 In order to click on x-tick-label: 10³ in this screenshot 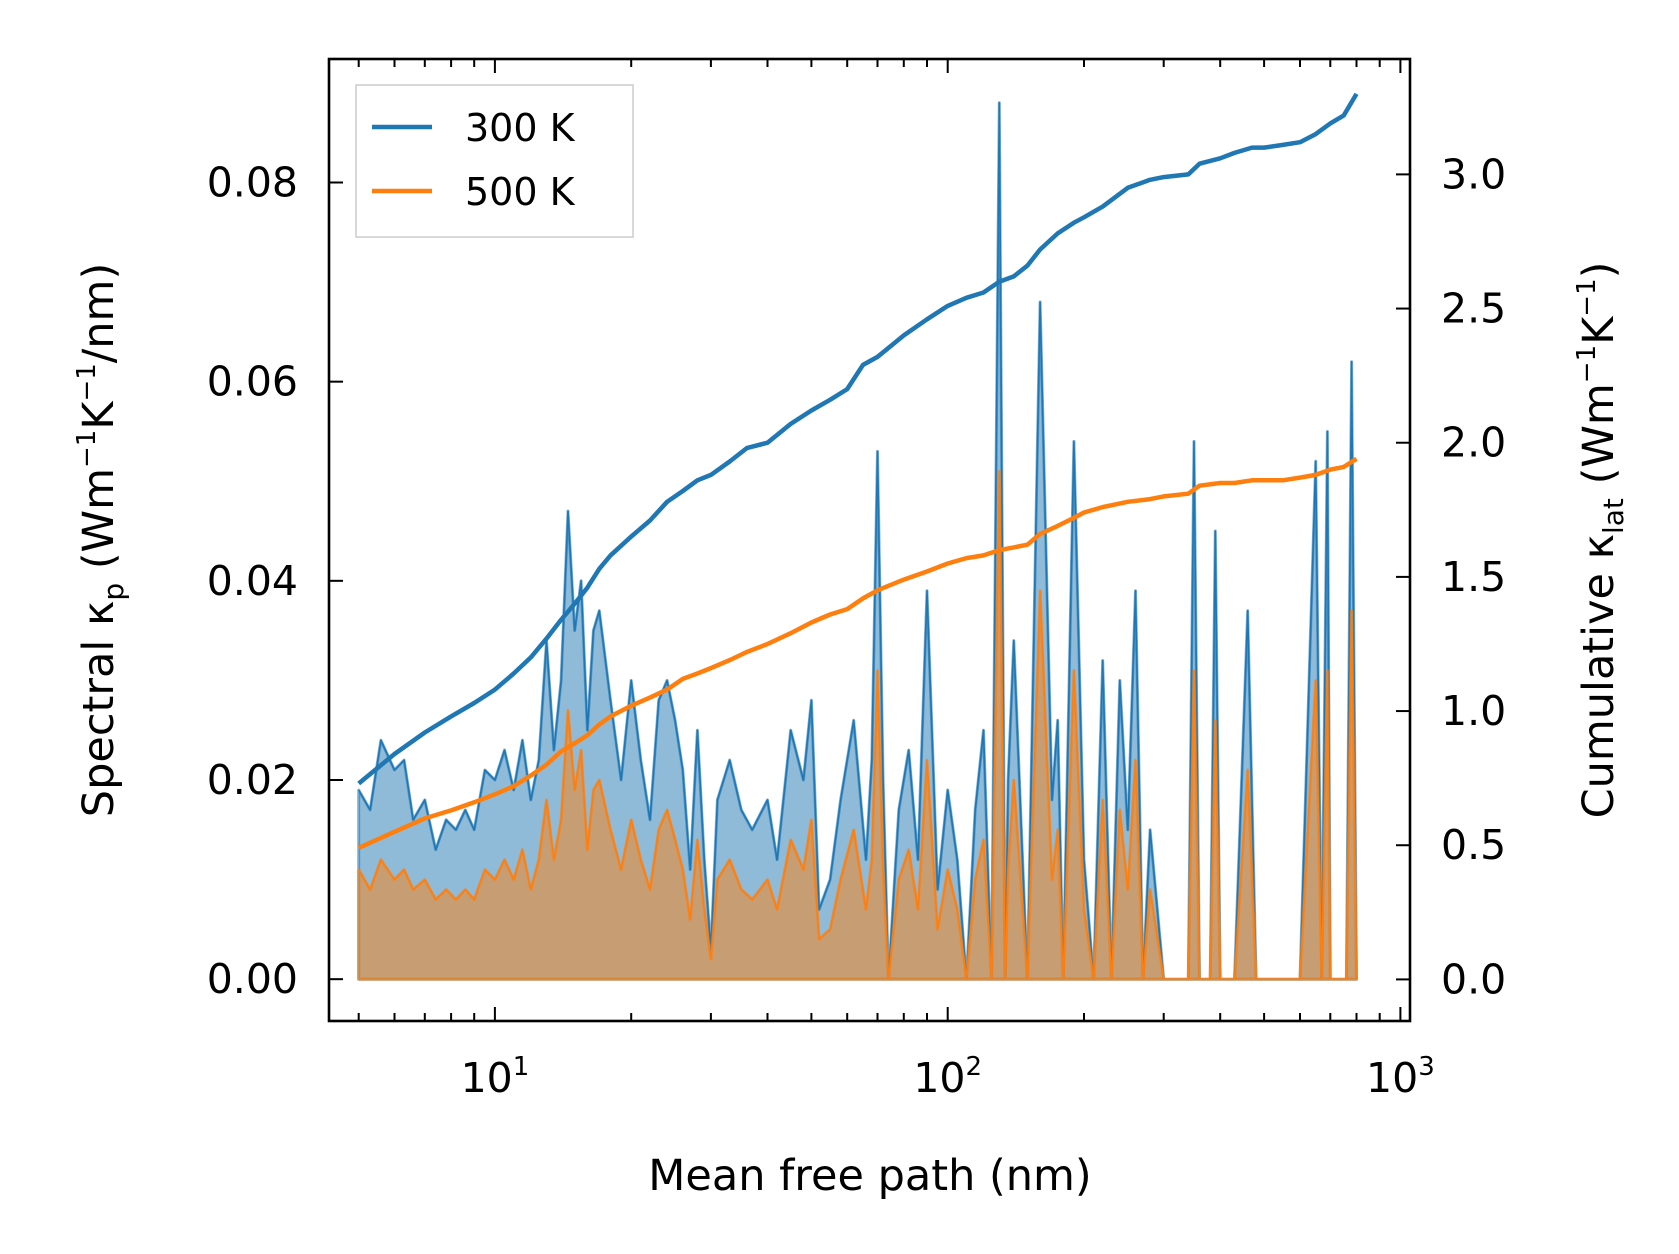, I will do `click(1400, 1077)`.